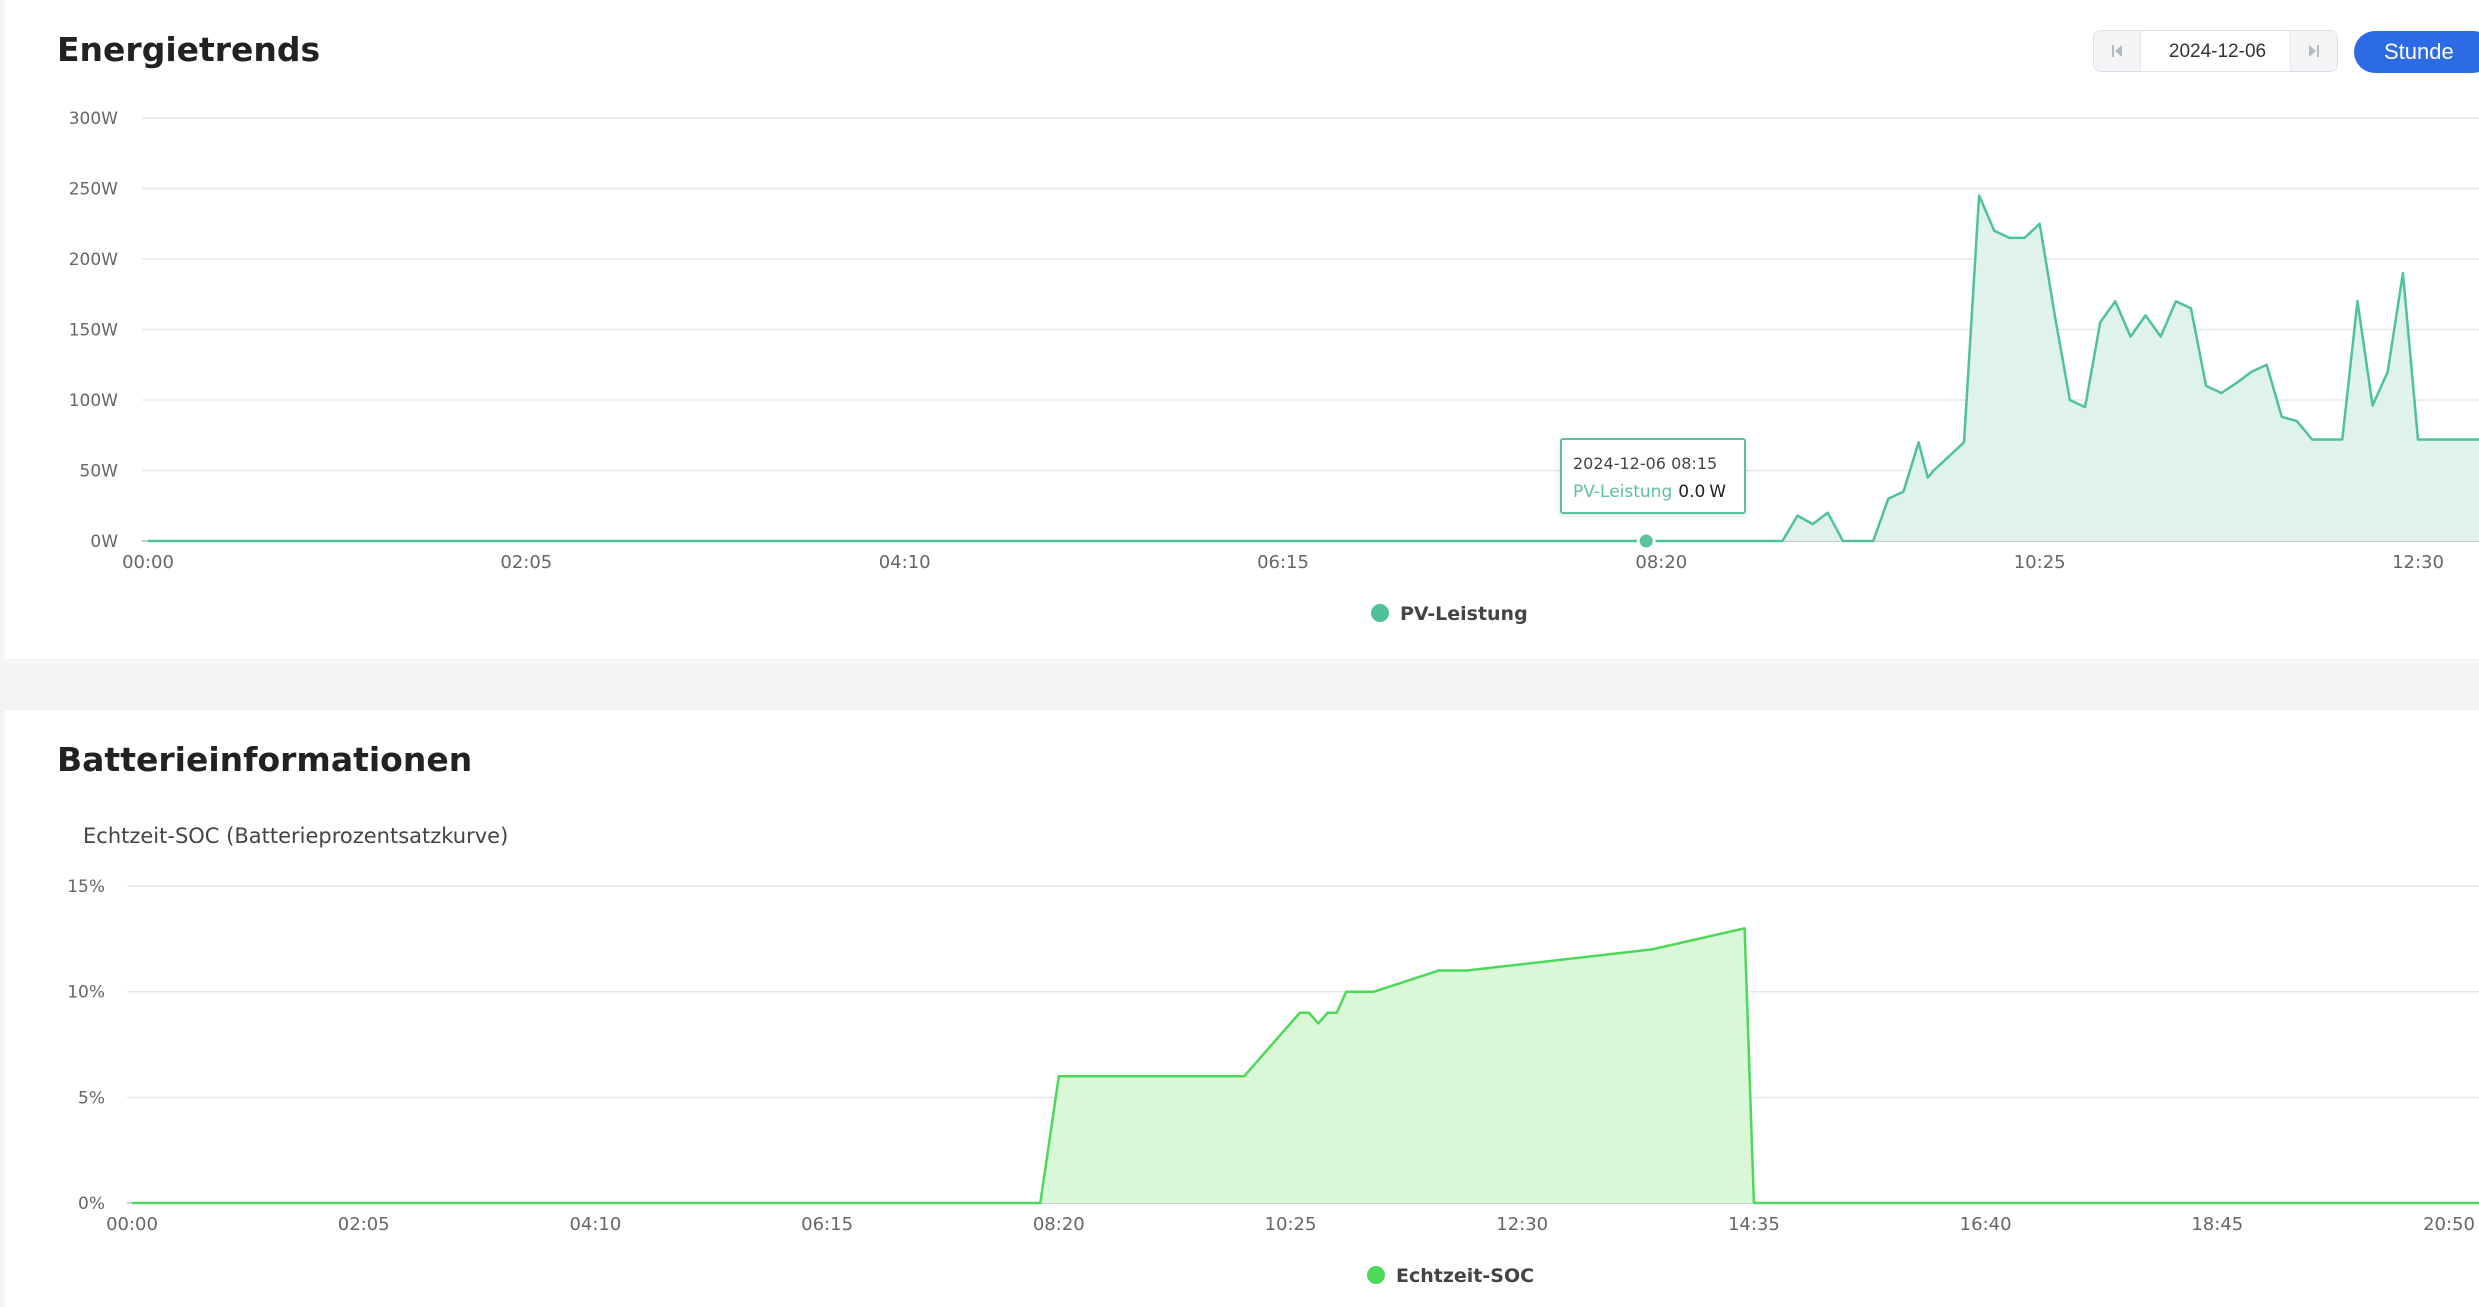 The image size is (2479, 1307). What do you see at coordinates (1986, 1224) in the screenshot?
I see `x-tick-label: 16:40` at bounding box center [1986, 1224].